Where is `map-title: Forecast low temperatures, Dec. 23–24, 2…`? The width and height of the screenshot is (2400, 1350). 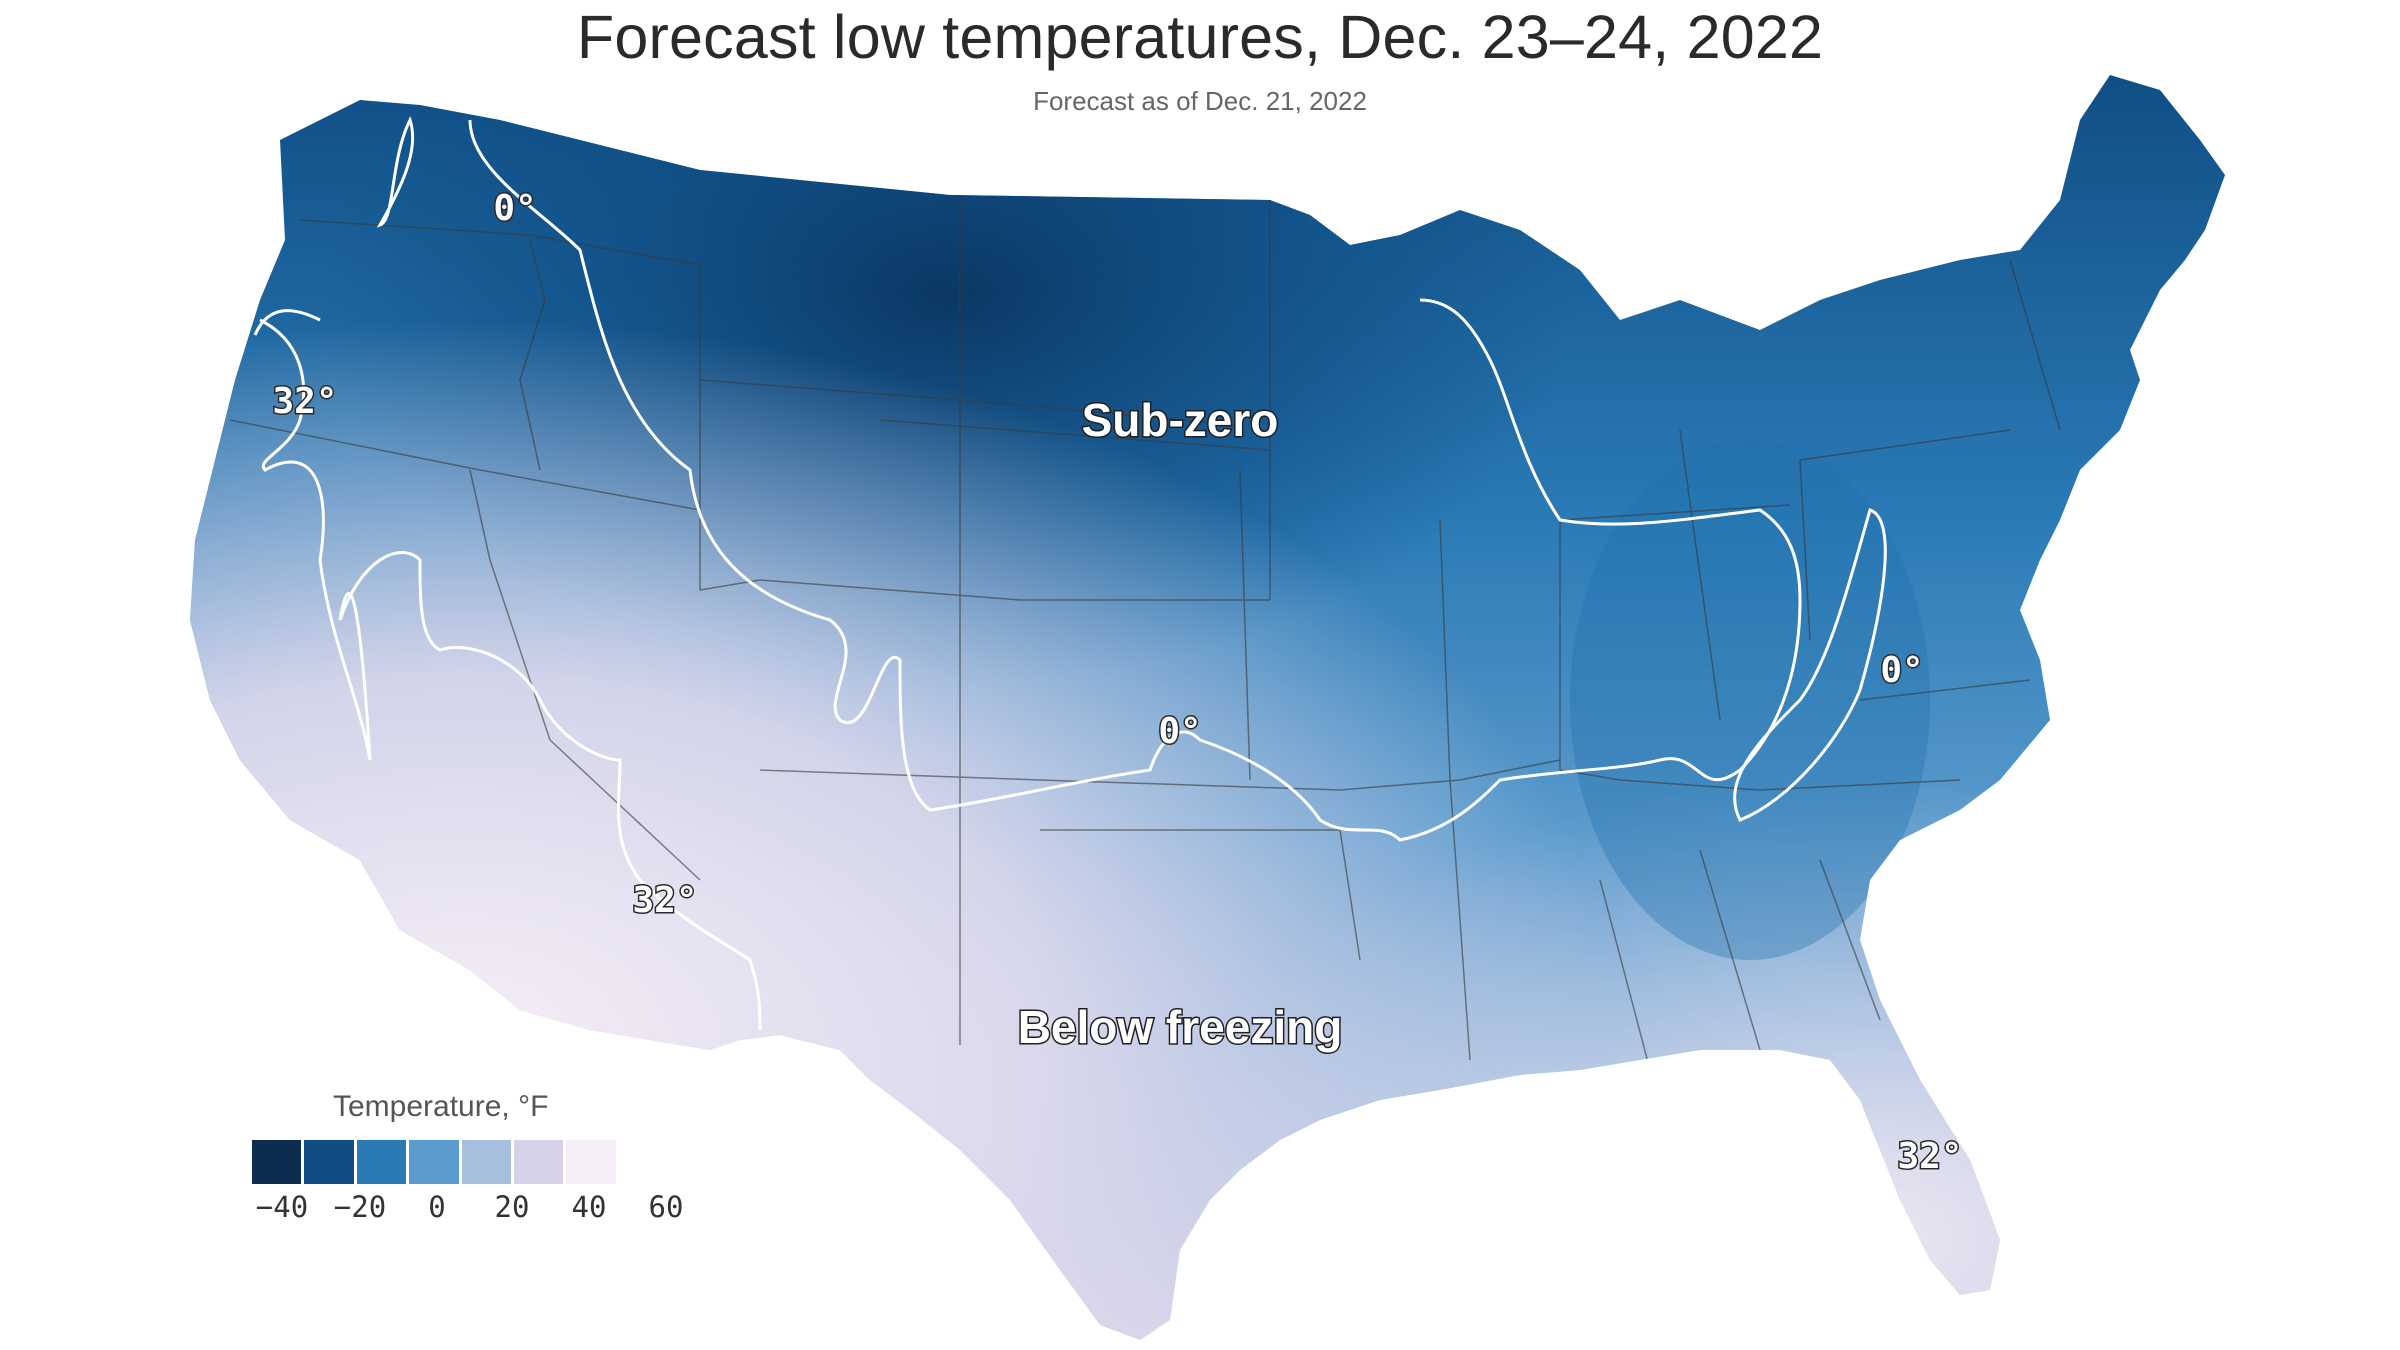
map-title: Forecast low temperatures, Dec. 23–24, 2… is located at coordinates (1200, 37).